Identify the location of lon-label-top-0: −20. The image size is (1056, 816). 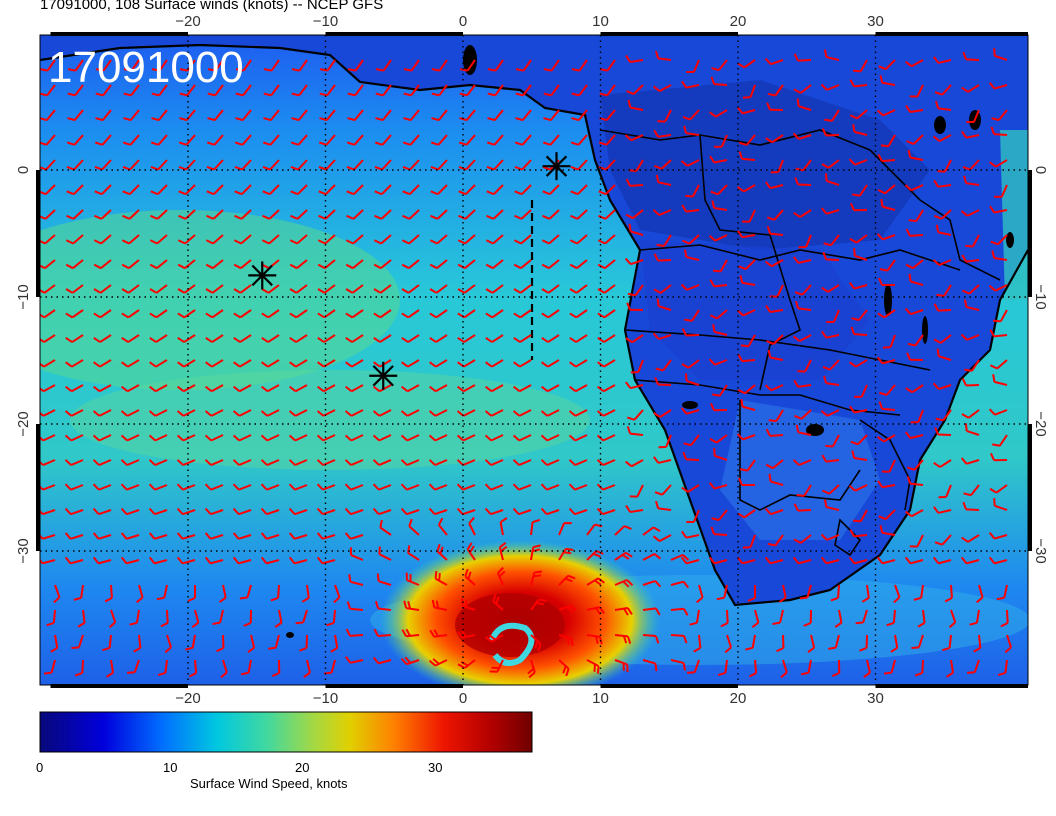
(187, 21).